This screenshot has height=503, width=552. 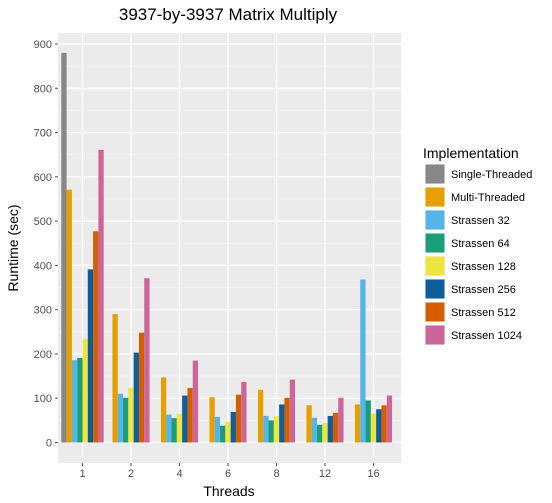 I want to click on y-tick-label: 400, so click(x=43, y=266).